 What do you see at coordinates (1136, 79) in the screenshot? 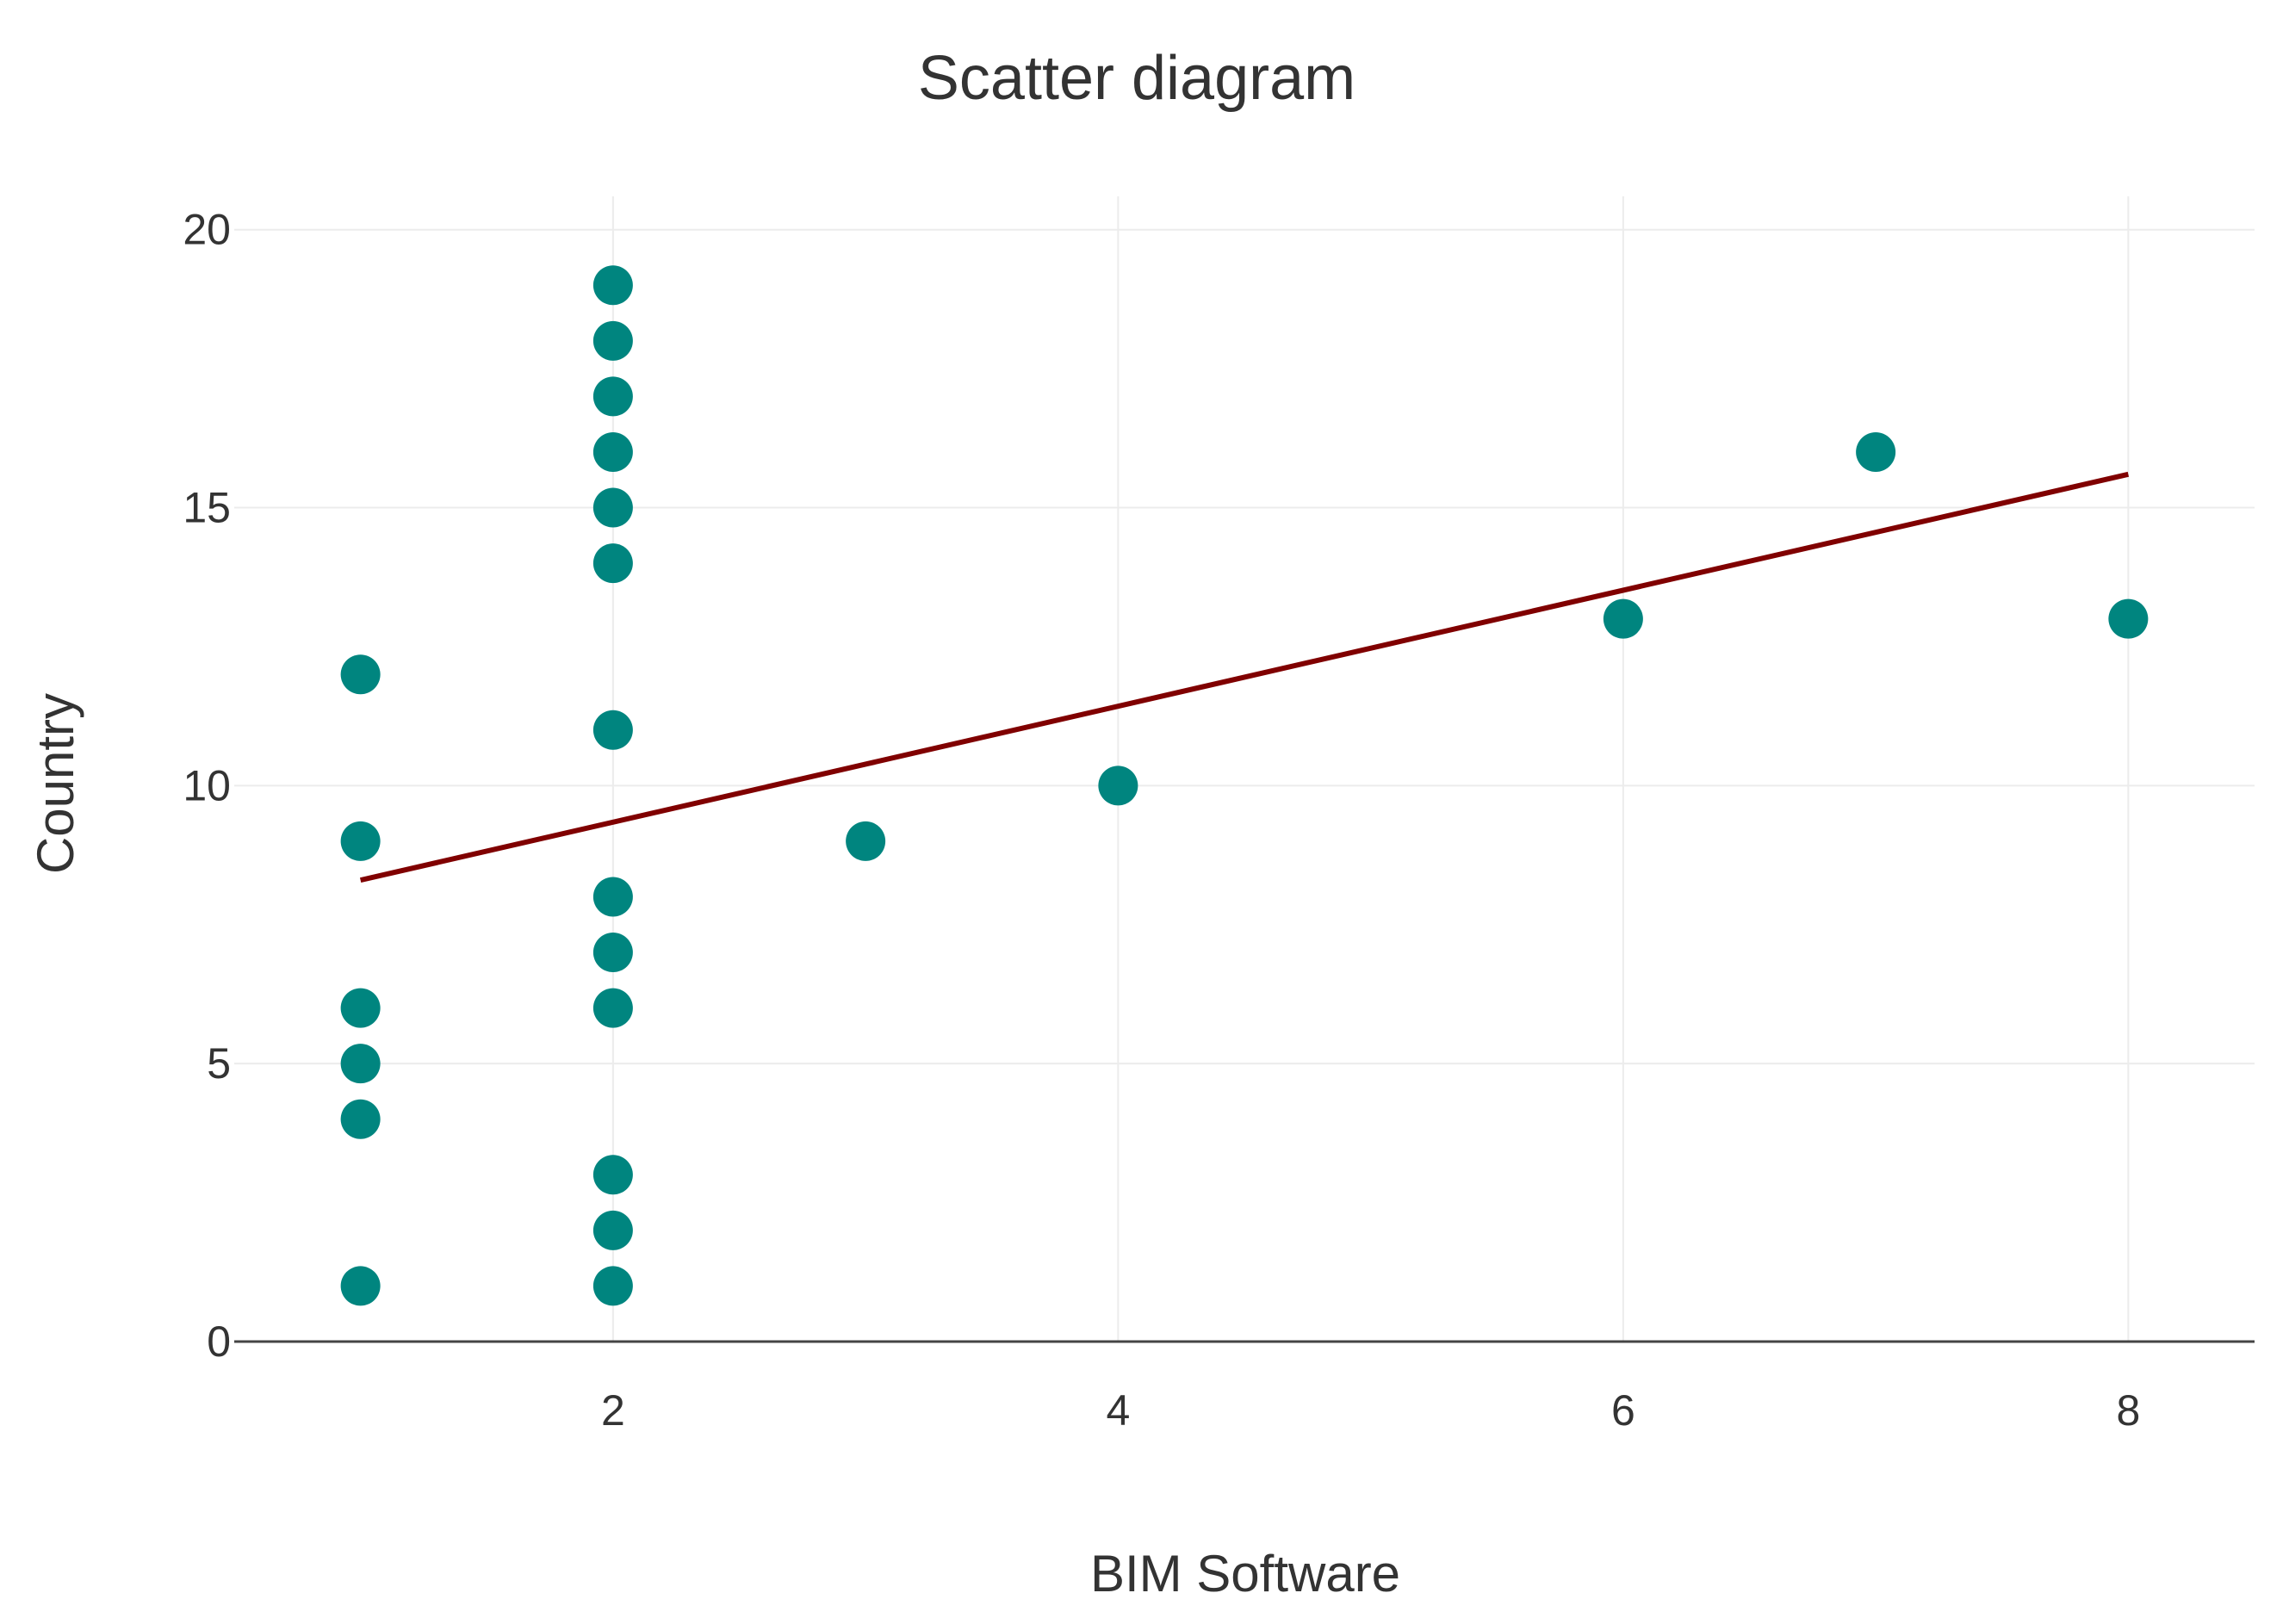
I see `chart-title: Scatter diagram` at bounding box center [1136, 79].